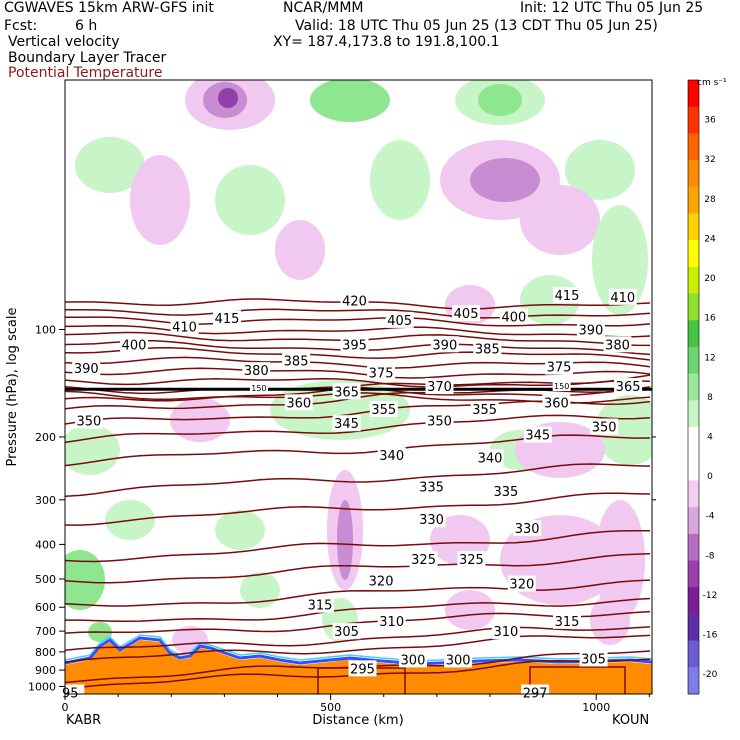  What do you see at coordinates (709, 358) in the screenshot?
I see `colorbar-label: 12` at bounding box center [709, 358].